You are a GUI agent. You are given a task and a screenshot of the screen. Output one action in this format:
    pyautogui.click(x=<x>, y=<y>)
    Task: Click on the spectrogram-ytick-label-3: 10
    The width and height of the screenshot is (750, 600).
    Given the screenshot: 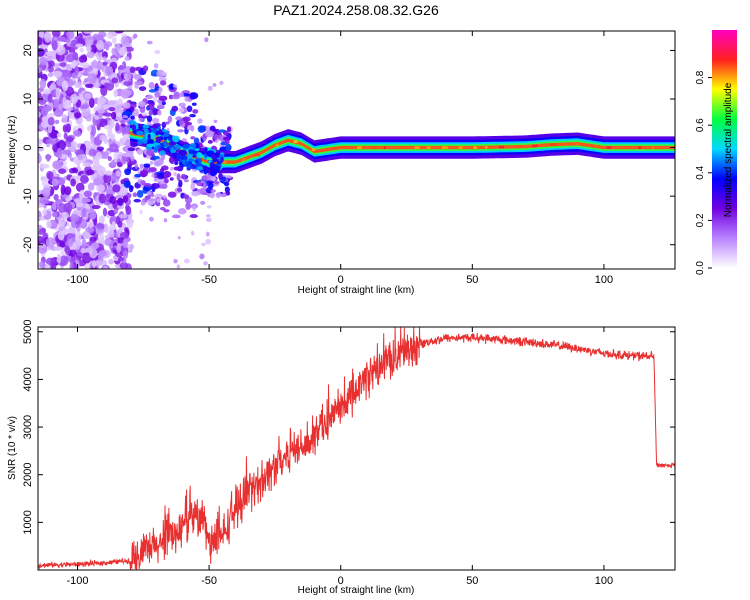 What is the action you would take?
    pyautogui.click(x=28, y=99)
    